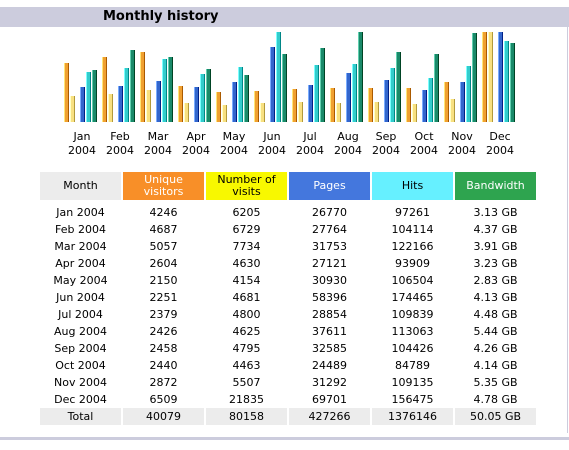 This screenshot has width=569, height=450. What do you see at coordinates (80, 382) in the screenshot?
I see `row-month: Nov 2004` at bounding box center [80, 382].